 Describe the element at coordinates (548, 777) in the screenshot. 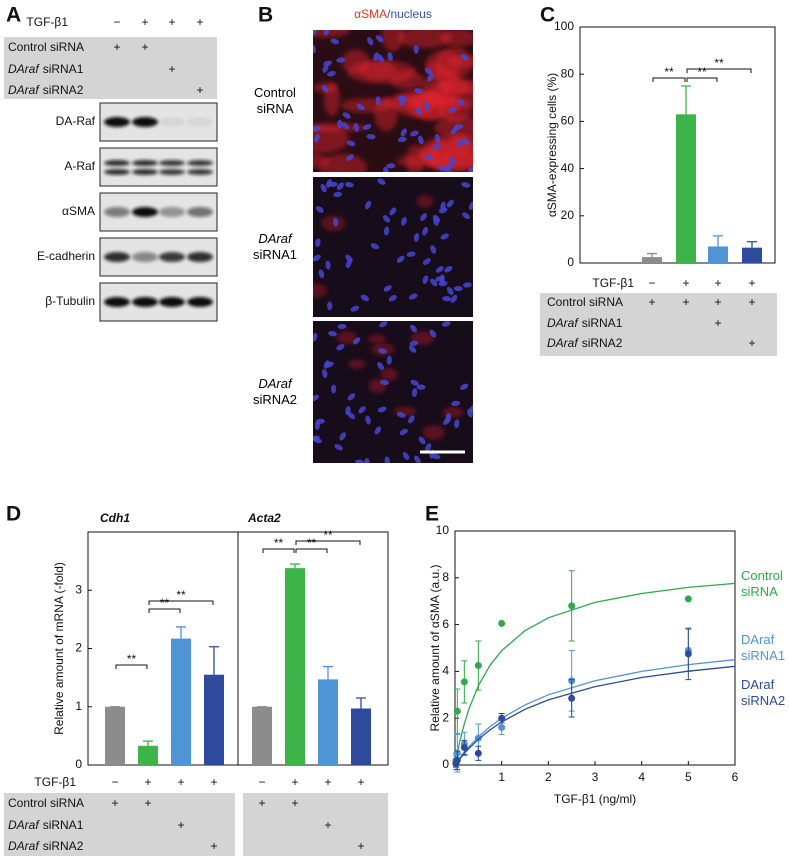

I see `x-tick-label: 2` at that location.